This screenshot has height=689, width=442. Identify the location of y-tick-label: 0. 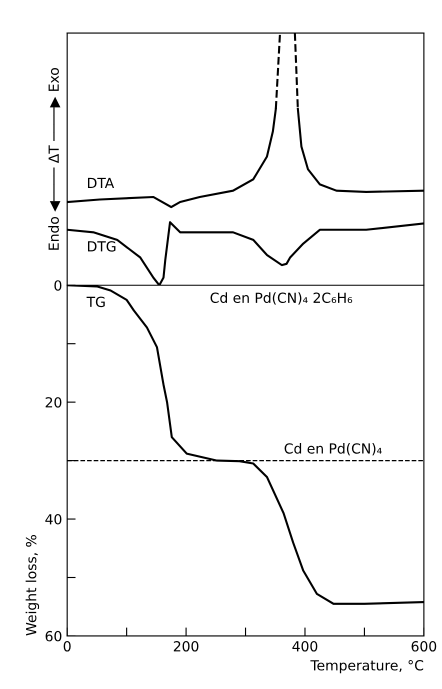
(58, 285).